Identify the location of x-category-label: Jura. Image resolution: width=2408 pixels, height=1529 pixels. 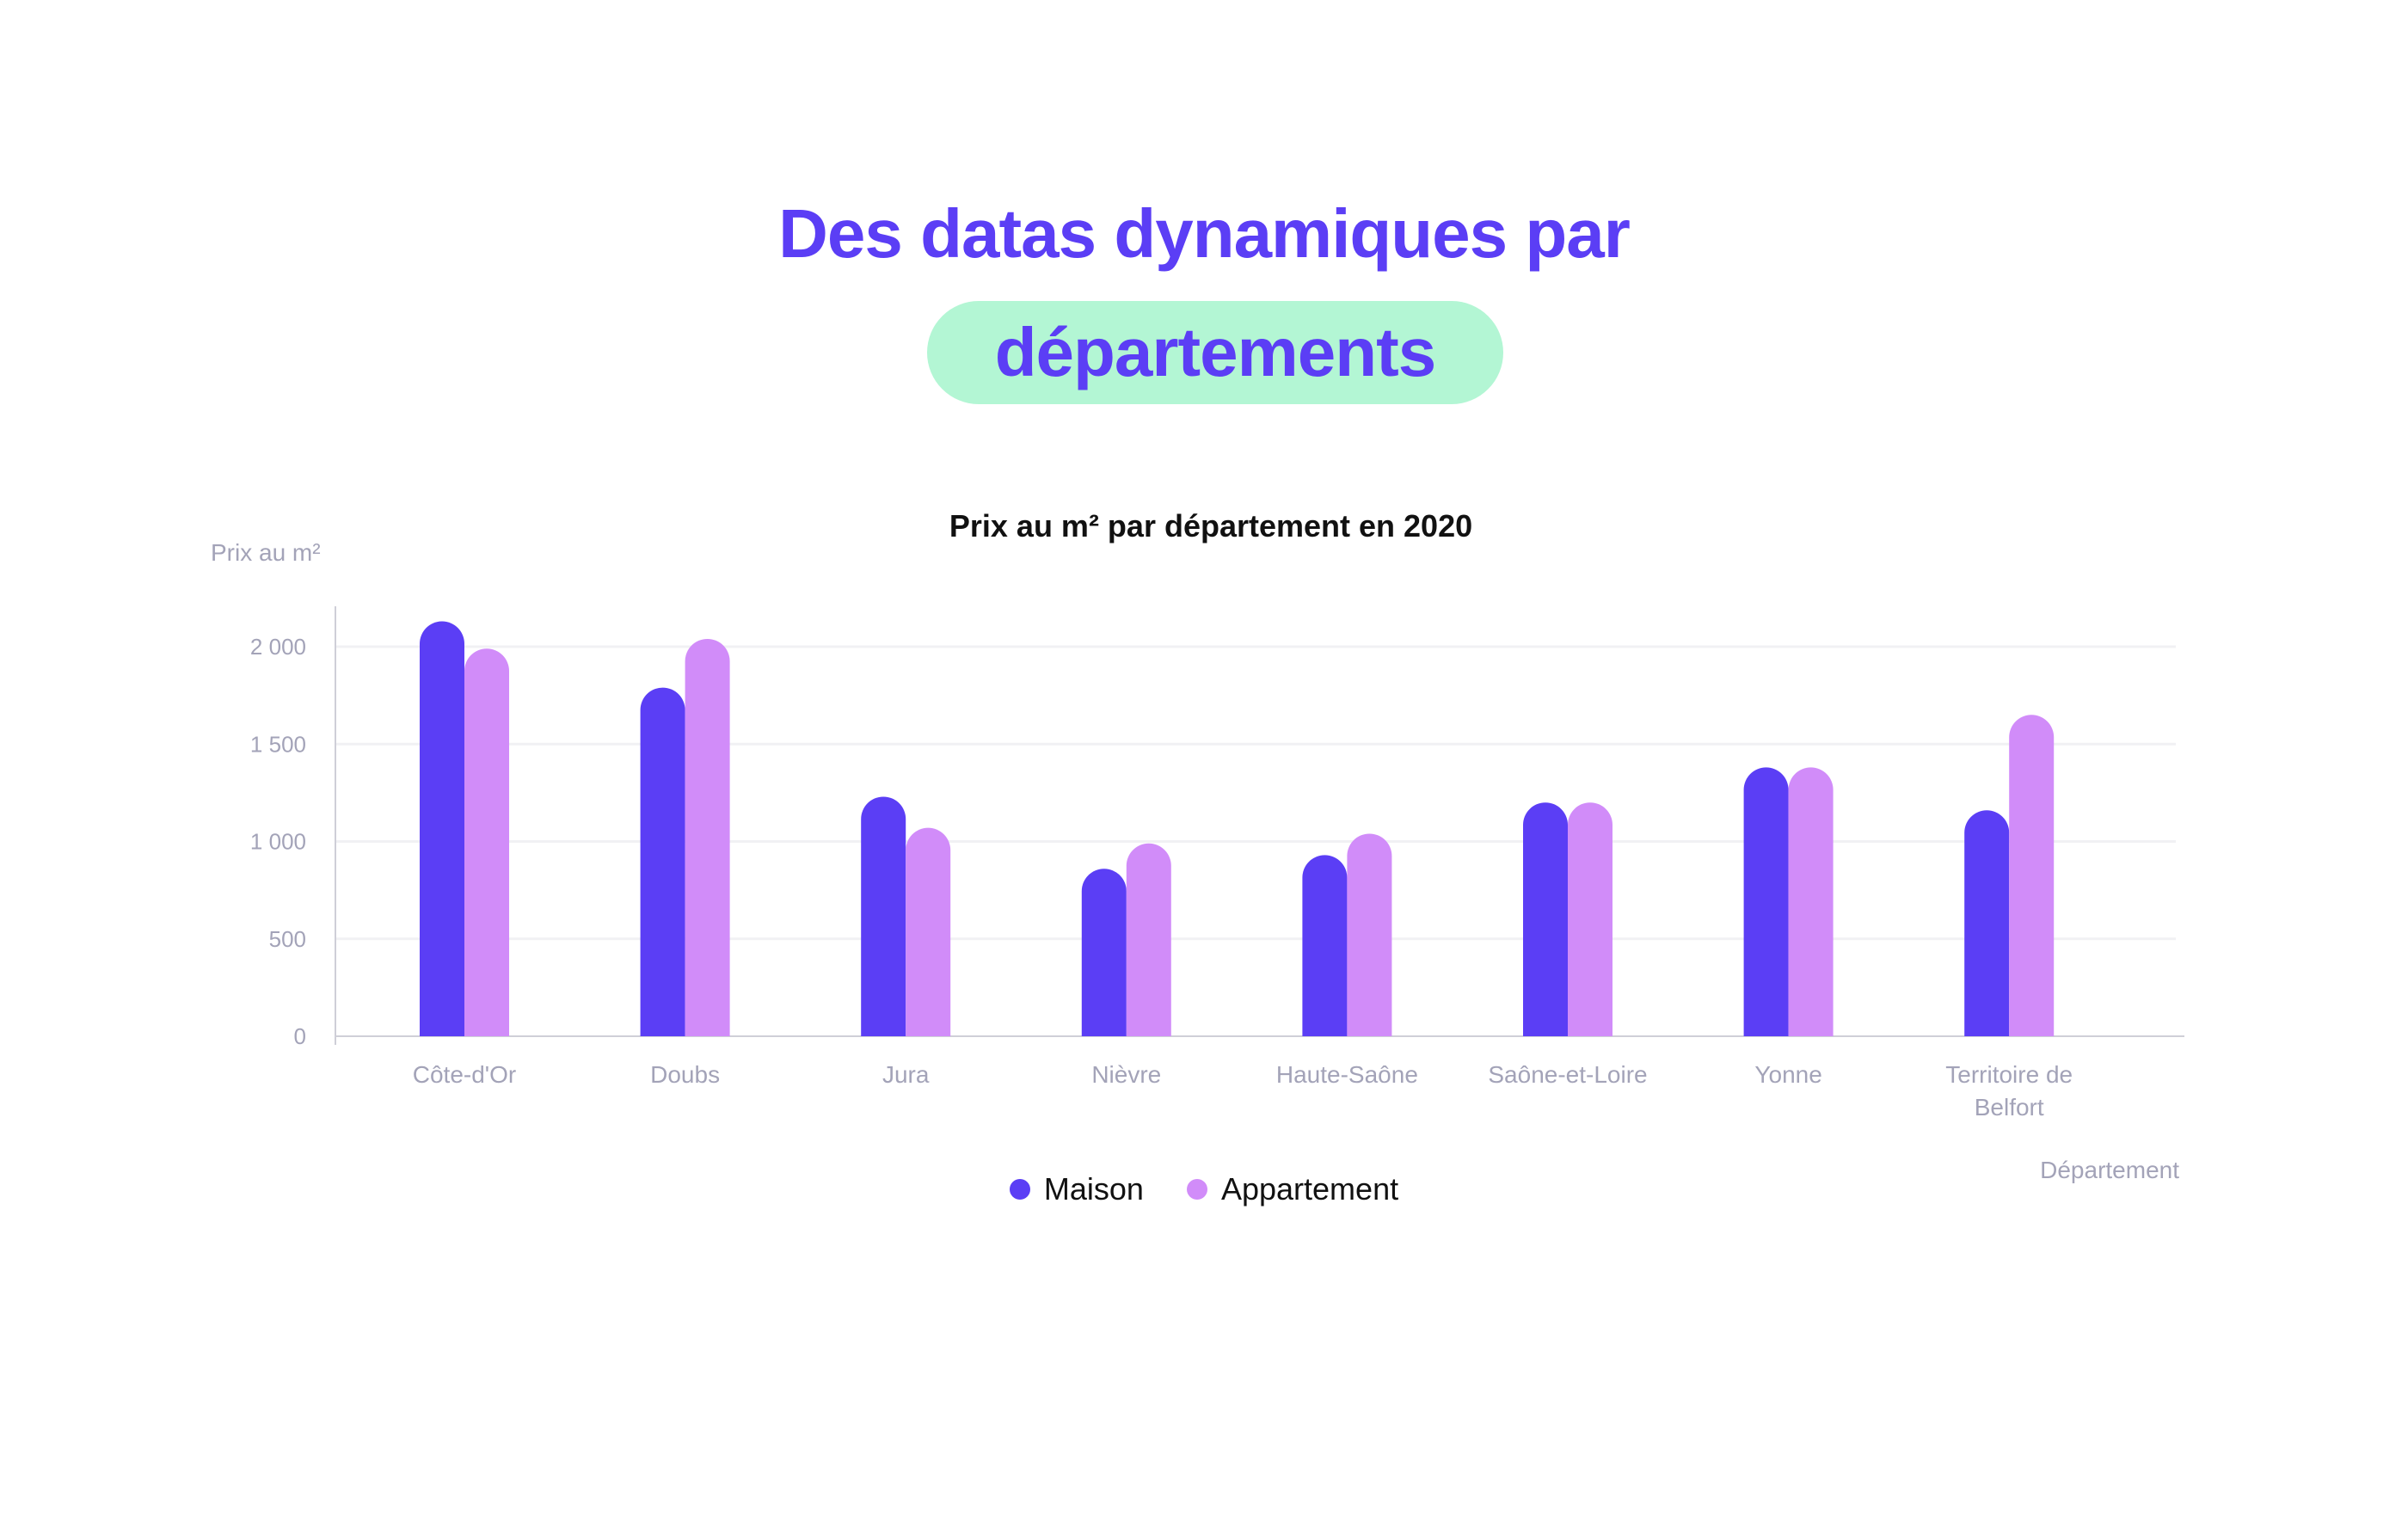
(906, 1074).